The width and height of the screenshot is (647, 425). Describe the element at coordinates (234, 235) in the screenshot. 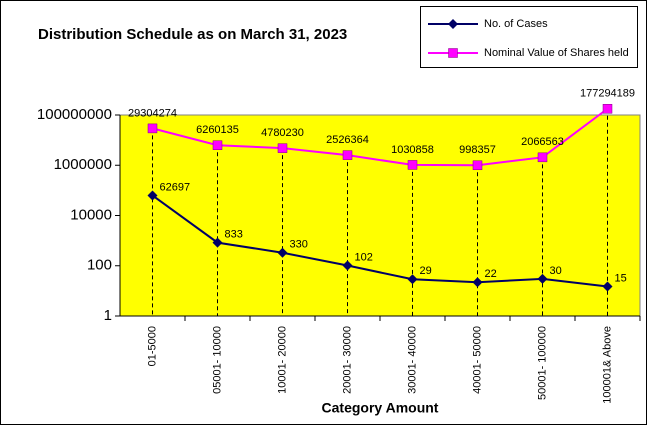

I see `data-label: 833` at that location.